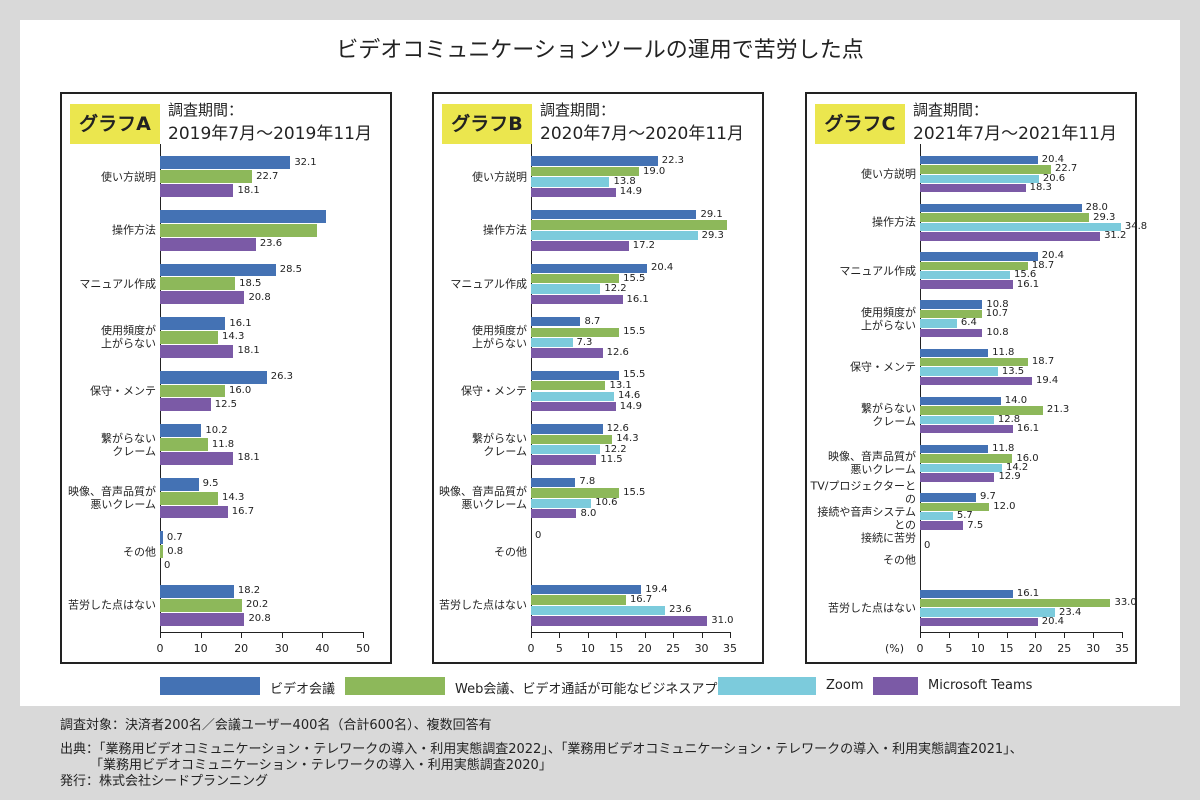 The image size is (1200, 800). I want to click on value-label: 19.4, so click(656, 589).